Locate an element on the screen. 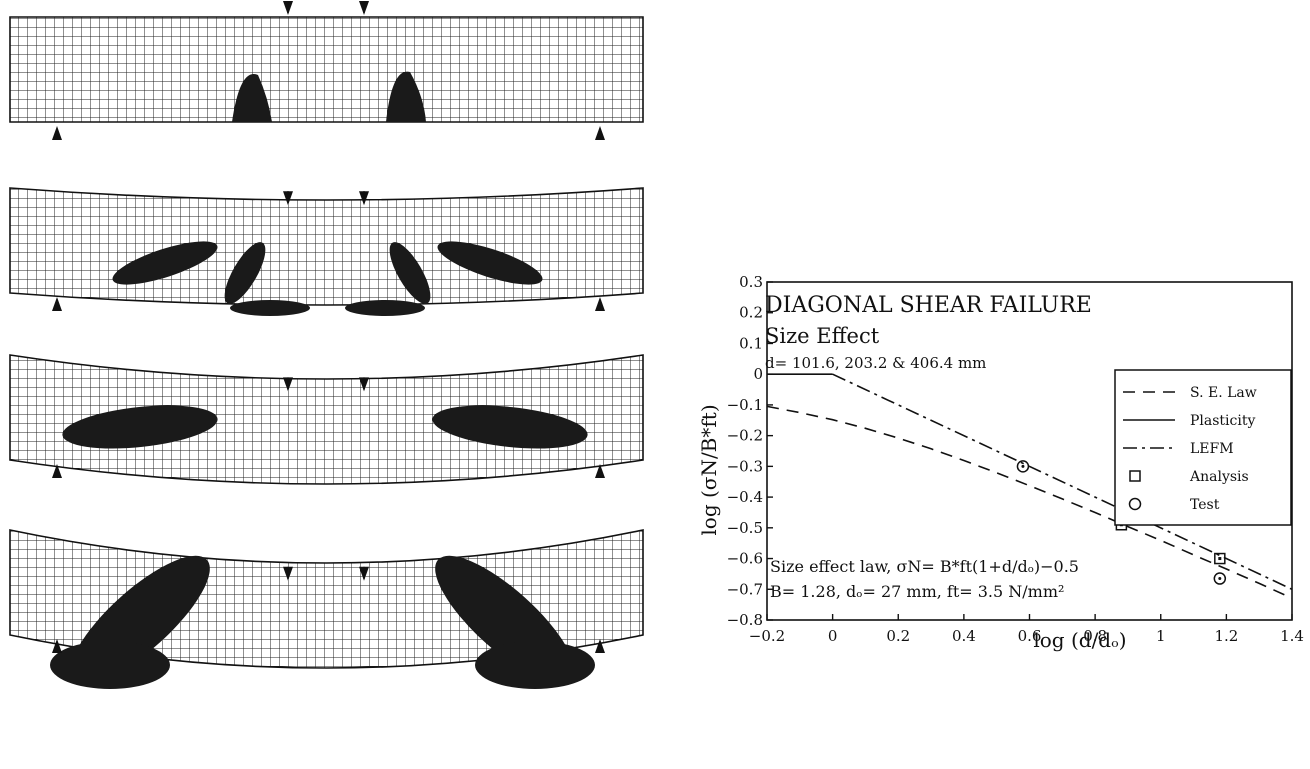 The height and width of the screenshot is (769, 1310). chart-subtitle: Size Effect is located at coordinates (822, 336).